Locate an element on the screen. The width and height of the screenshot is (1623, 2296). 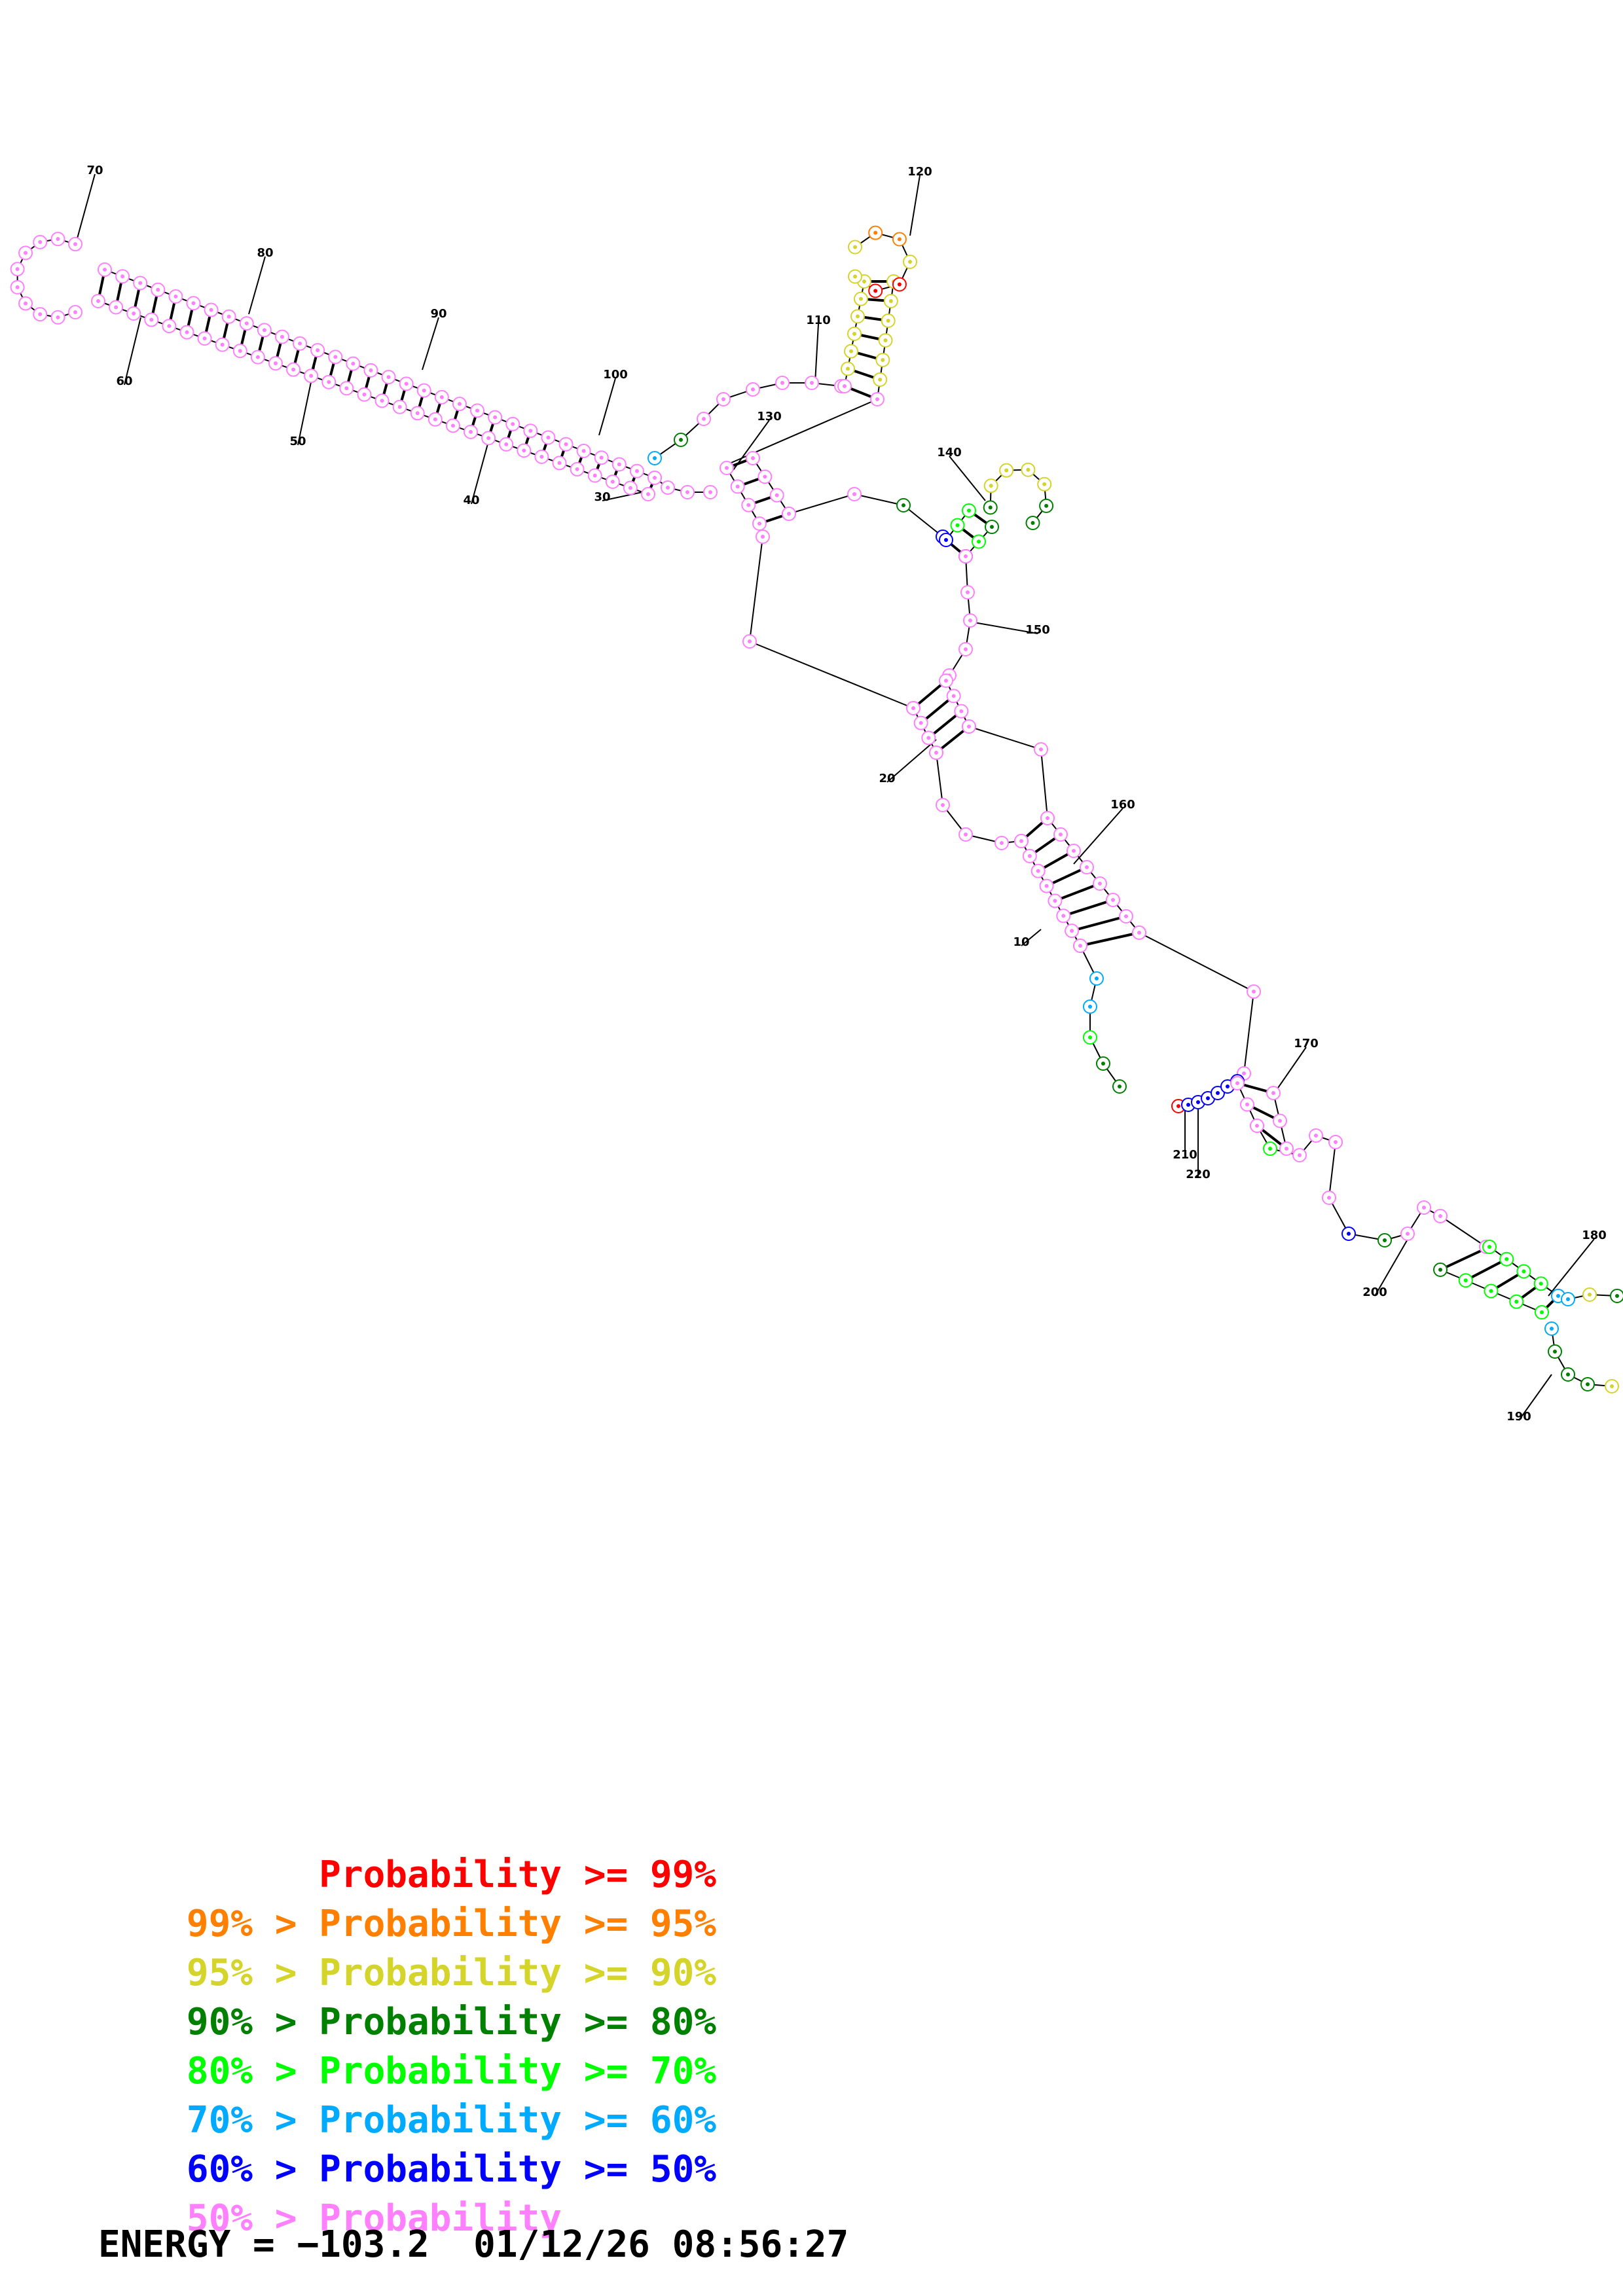
legend-prefix: 90% > is located at coordinates (252, 2022).